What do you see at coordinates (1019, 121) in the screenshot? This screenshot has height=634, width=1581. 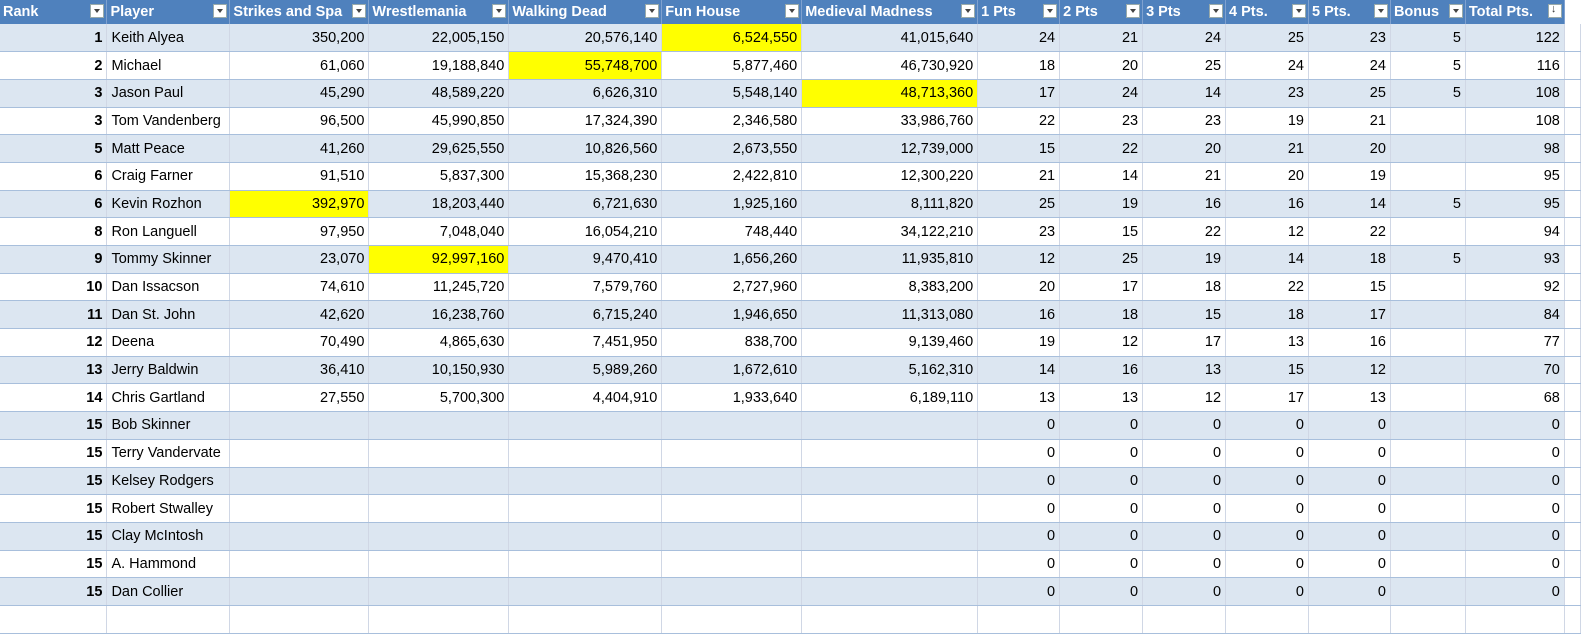 I see `cell-1-pts: 22` at bounding box center [1019, 121].